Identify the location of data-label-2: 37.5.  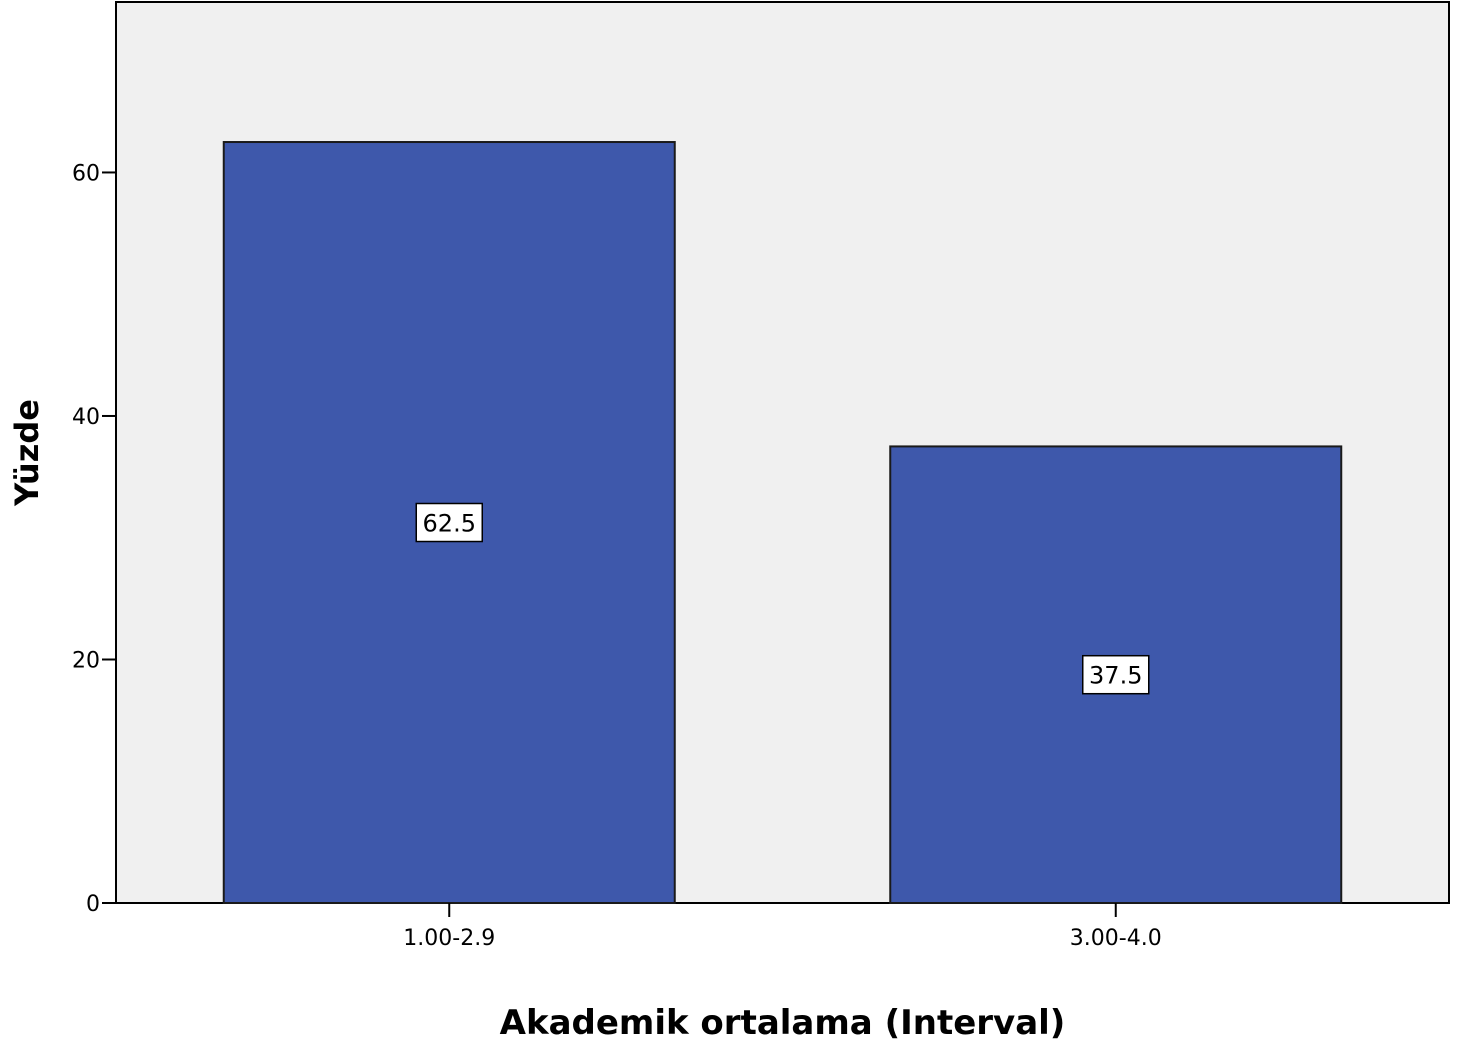
(1115, 676).